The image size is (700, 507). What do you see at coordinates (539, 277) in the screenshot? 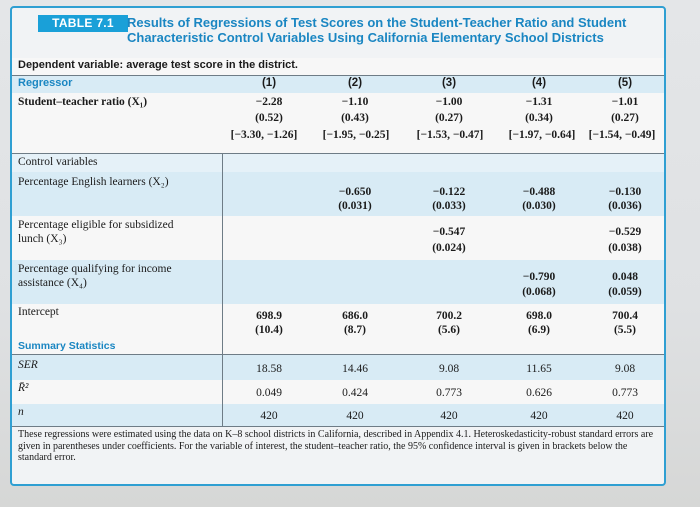
I see `income-coef-4: −0.790` at bounding box center [539, 277].